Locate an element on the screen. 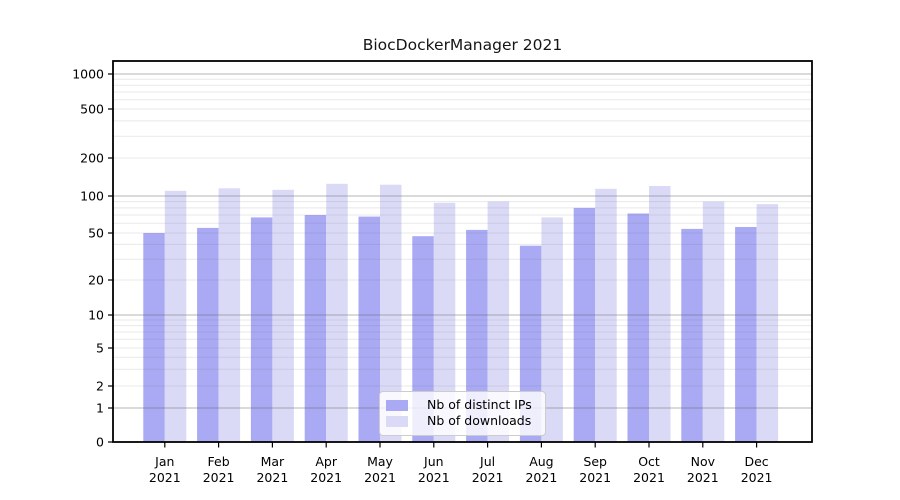 The height and width of the screenshot is (500, 900). x-tick-label-month: Apr is located at coordinates (326, 461).